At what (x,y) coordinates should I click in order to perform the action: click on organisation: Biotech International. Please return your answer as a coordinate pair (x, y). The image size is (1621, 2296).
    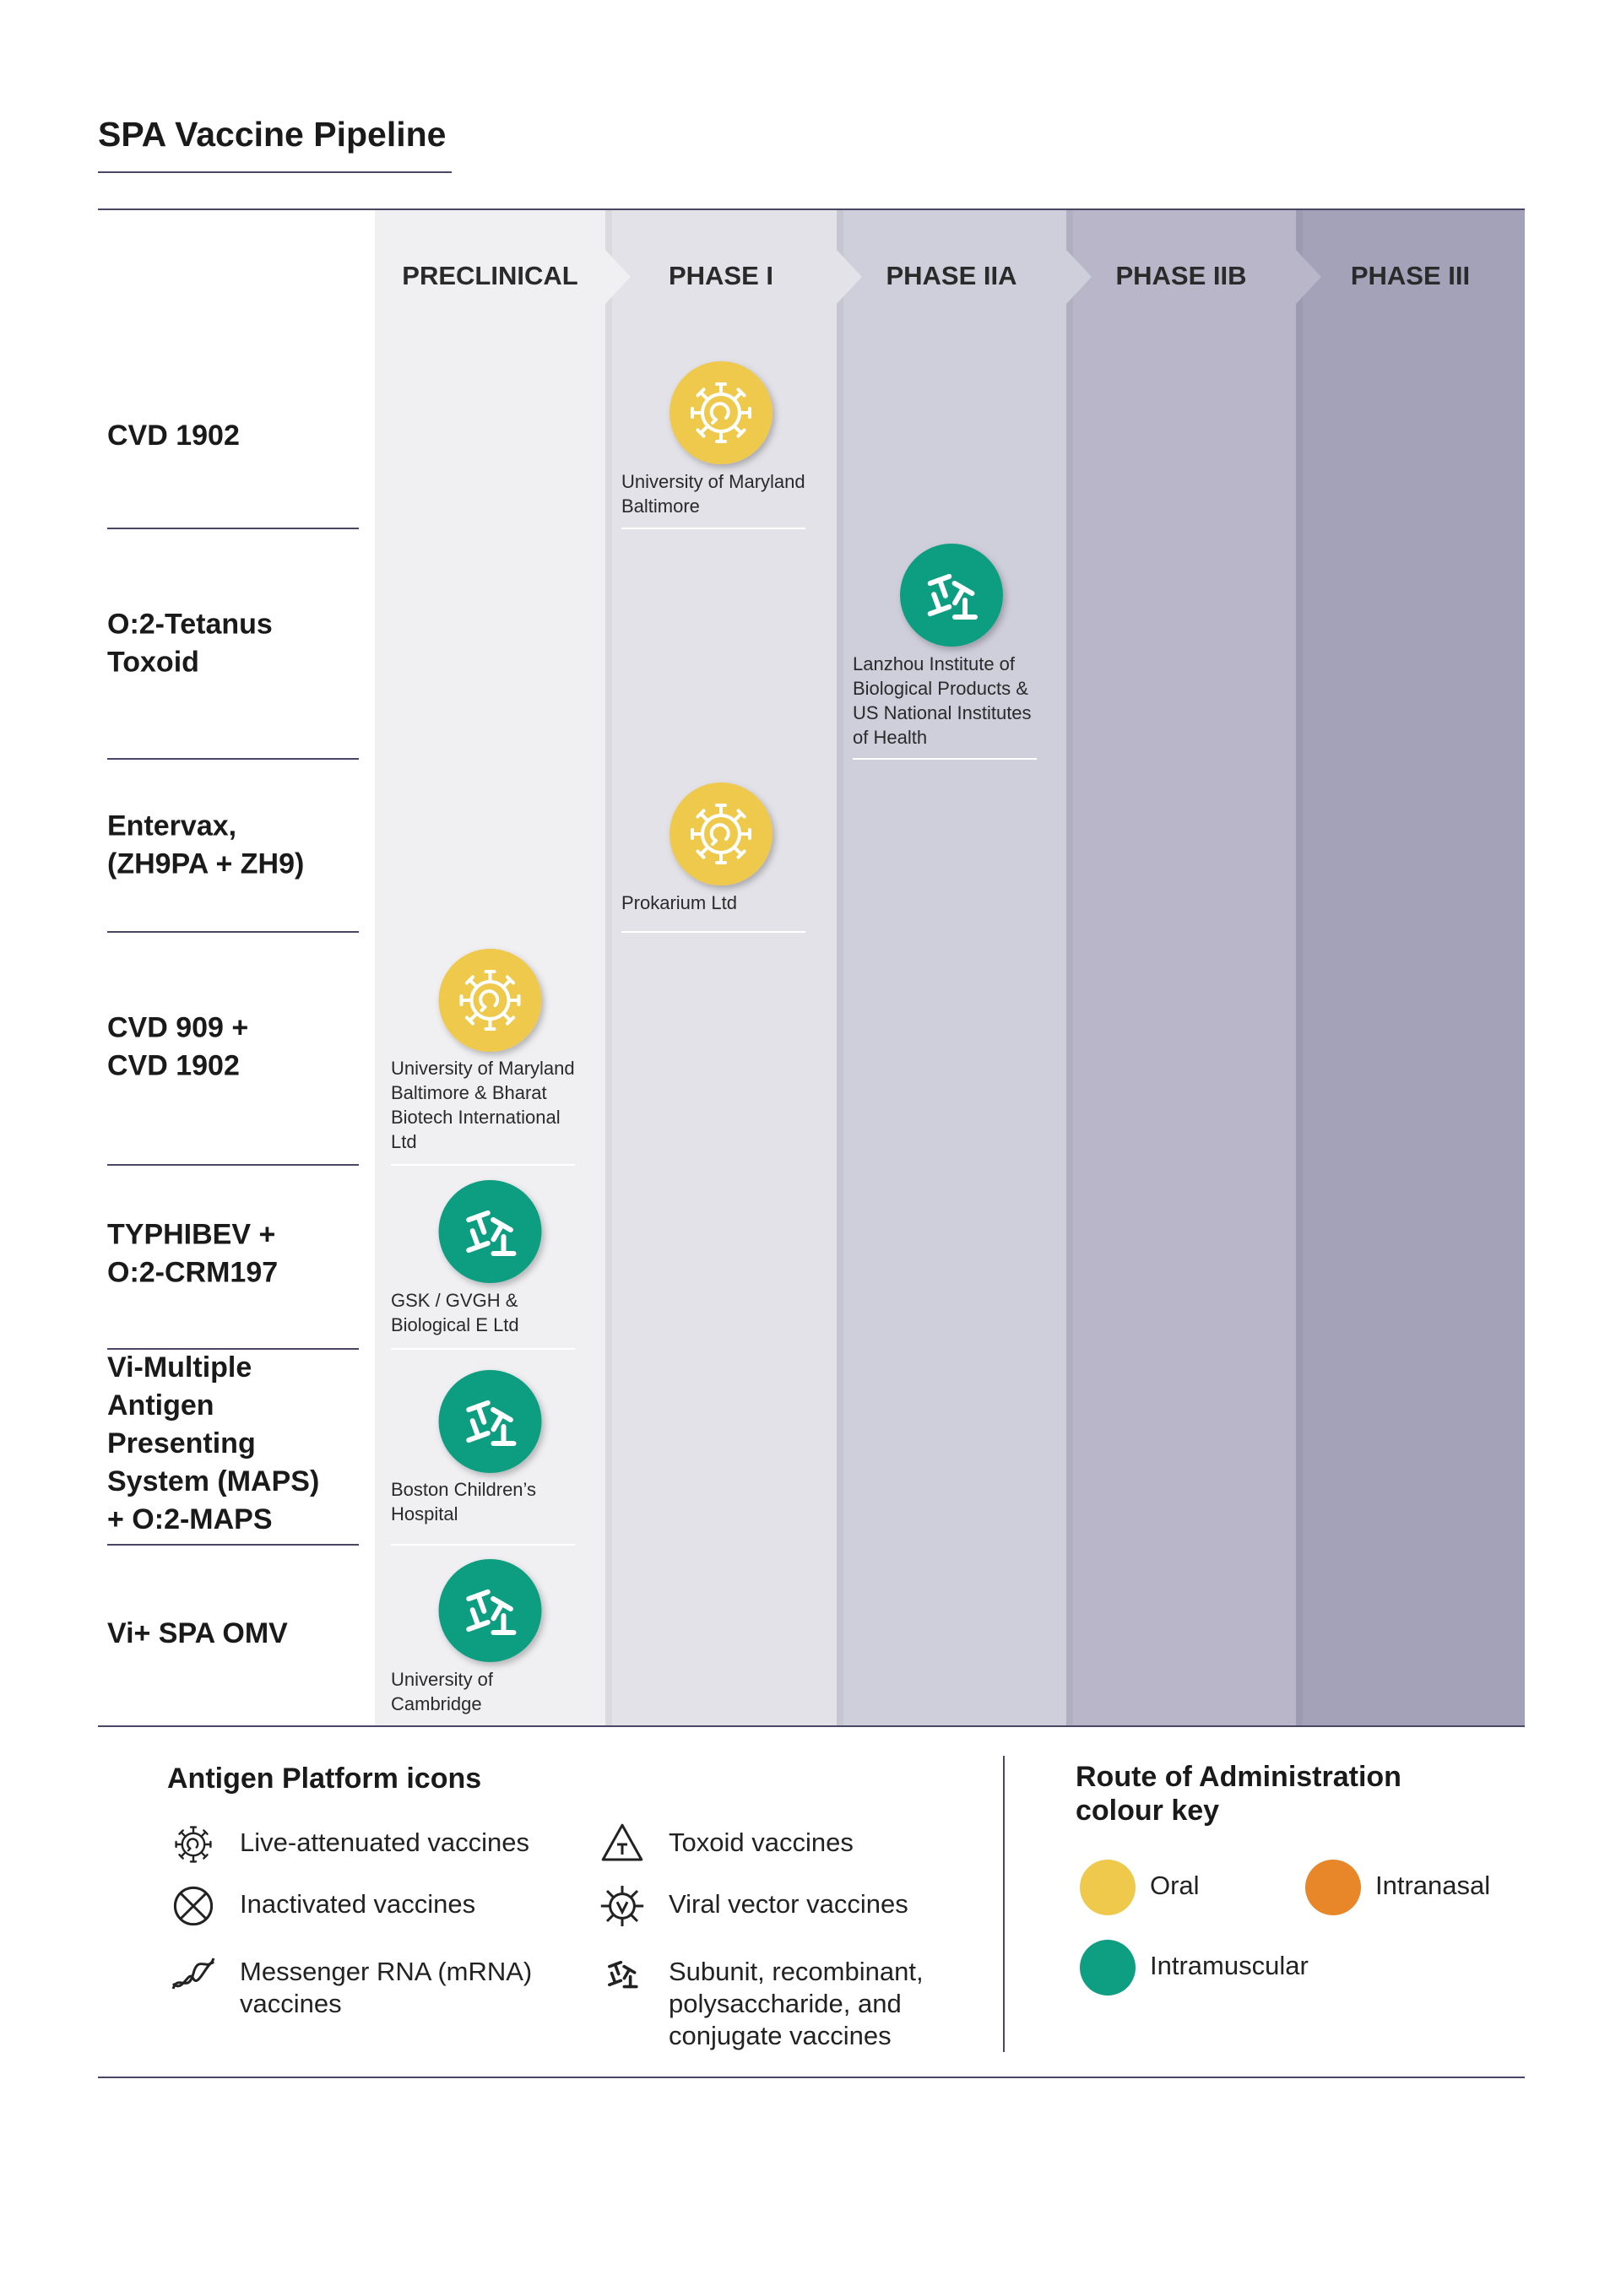
    Looking at the image, I should click on (476, 1117).